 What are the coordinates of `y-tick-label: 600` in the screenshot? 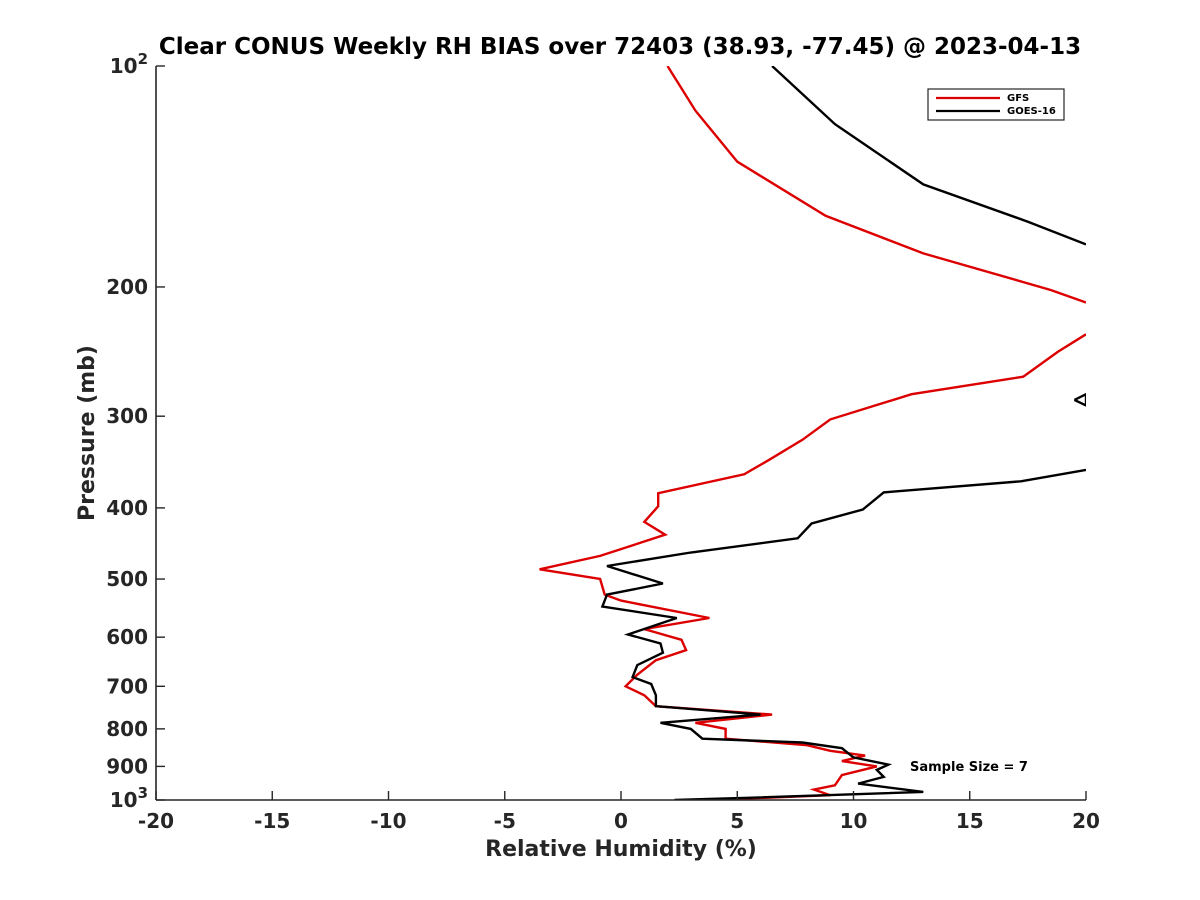 It's located at (127, 637).